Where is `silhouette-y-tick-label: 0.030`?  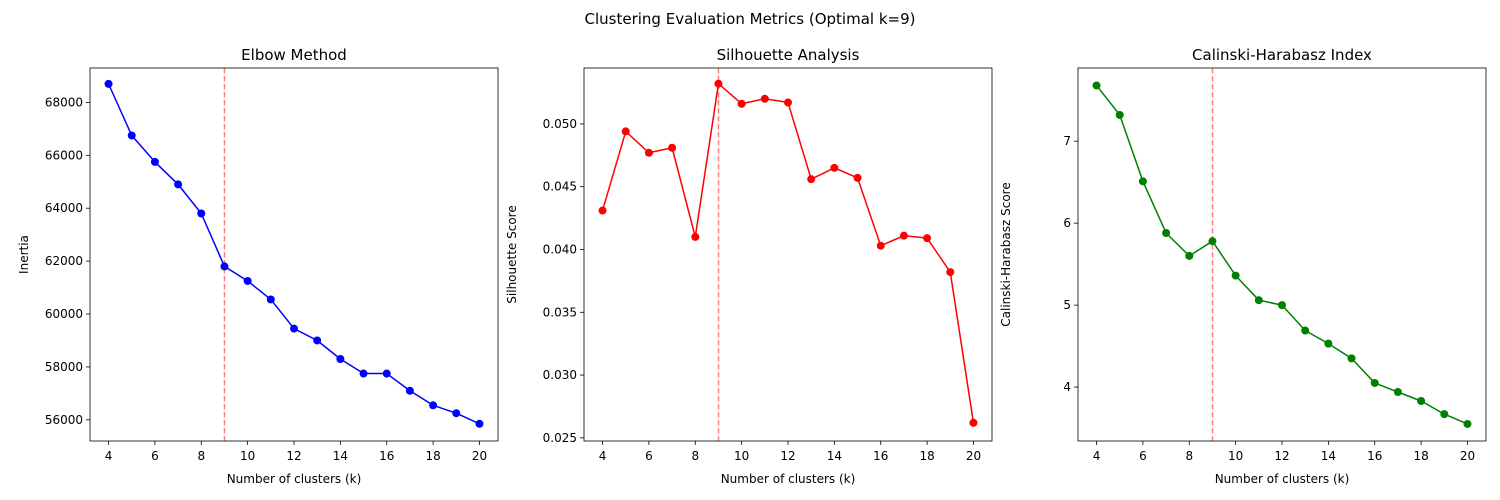
silhouette-y-tick-label: 0.030 is located at coordinates (560, 375).